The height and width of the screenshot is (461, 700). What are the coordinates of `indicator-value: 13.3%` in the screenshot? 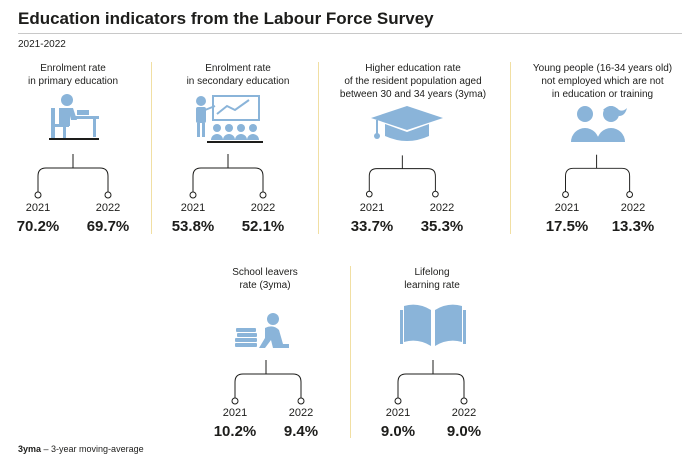 It's located at (633, 226).